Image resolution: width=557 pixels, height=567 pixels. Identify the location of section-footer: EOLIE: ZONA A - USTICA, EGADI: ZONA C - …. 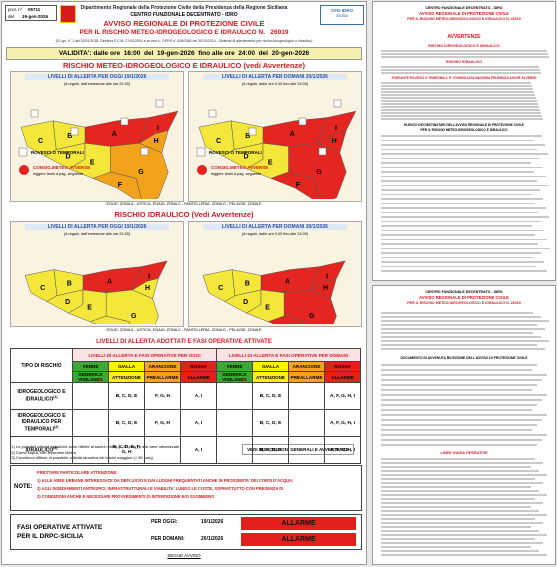
(184, 204).